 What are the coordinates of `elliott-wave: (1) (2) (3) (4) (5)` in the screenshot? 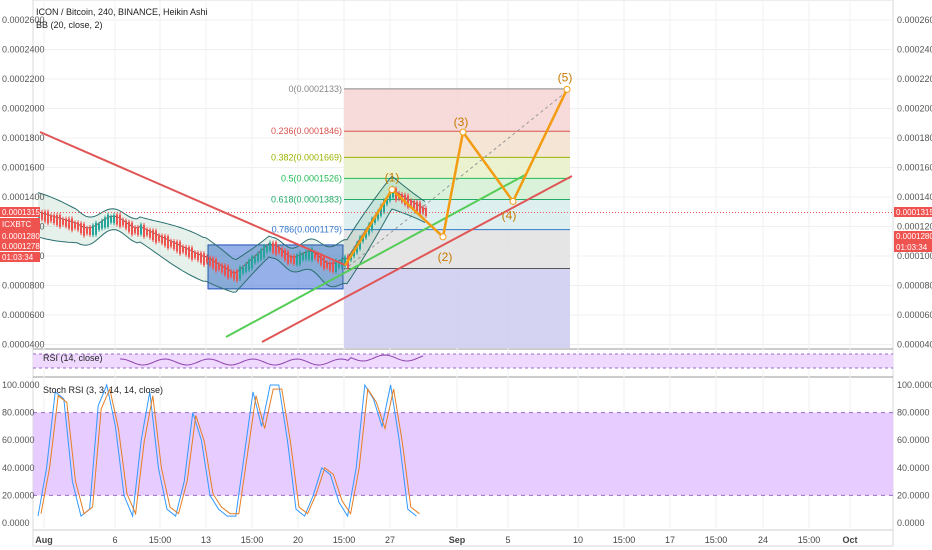 It's located at (457, 168).